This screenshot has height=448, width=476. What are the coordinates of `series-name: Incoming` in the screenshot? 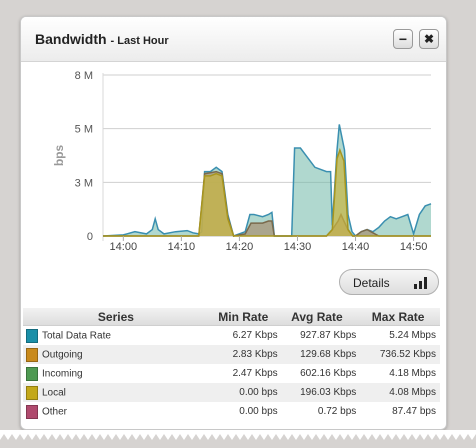 It's located at (62, 373).